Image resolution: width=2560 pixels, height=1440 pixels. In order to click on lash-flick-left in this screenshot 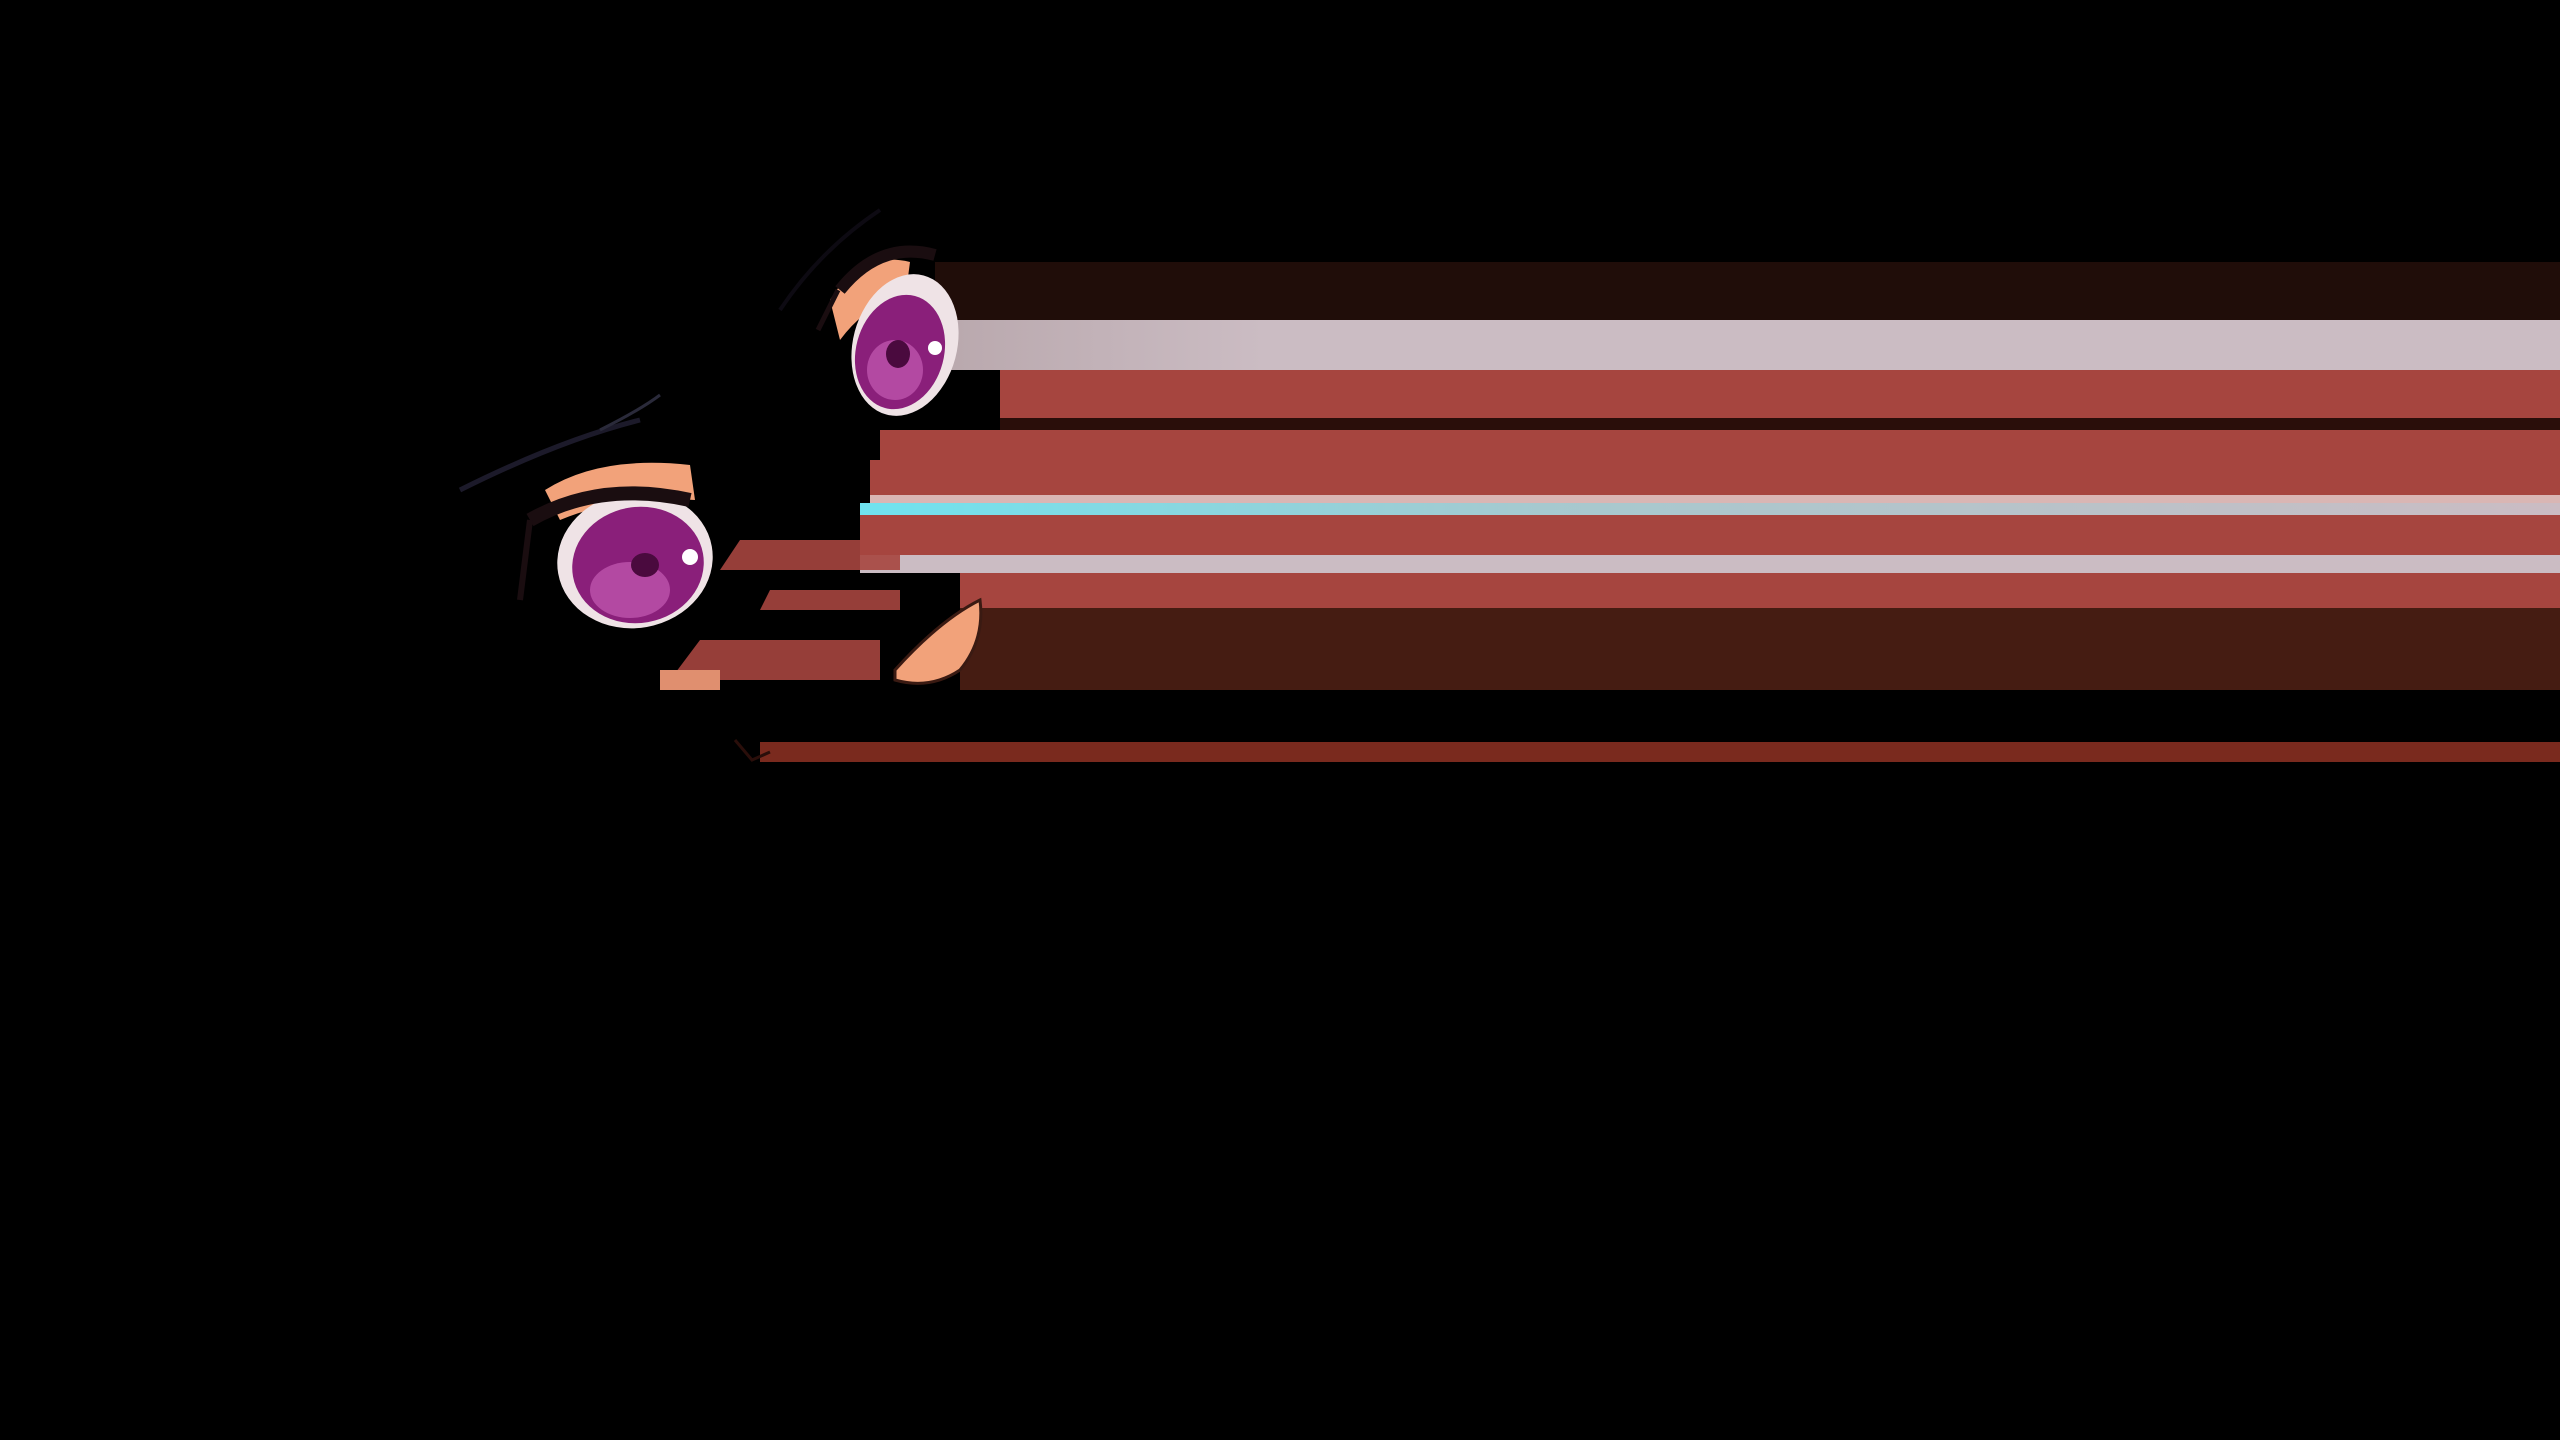, I will do `click(525, 560)`.